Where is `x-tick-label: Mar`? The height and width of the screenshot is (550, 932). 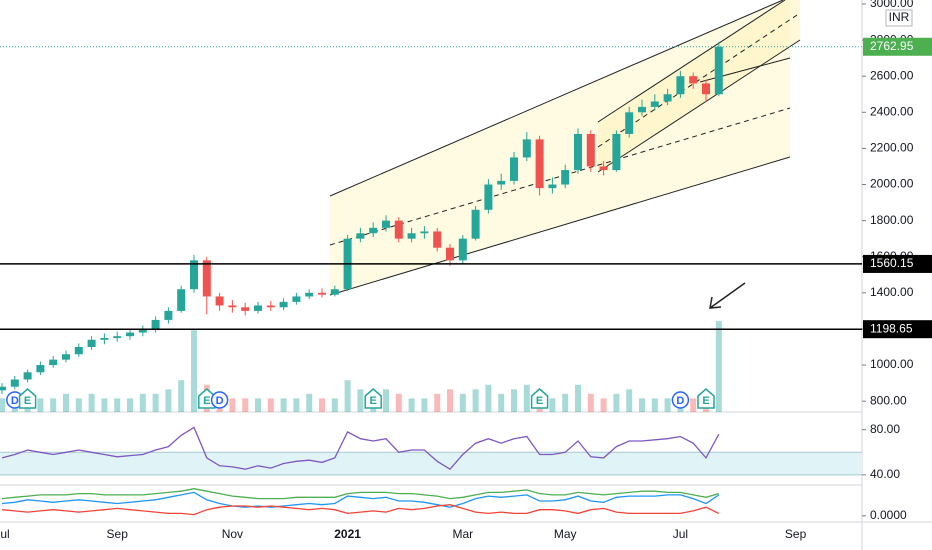 x-tick-label: Mar is located at coordinates (462, 534).